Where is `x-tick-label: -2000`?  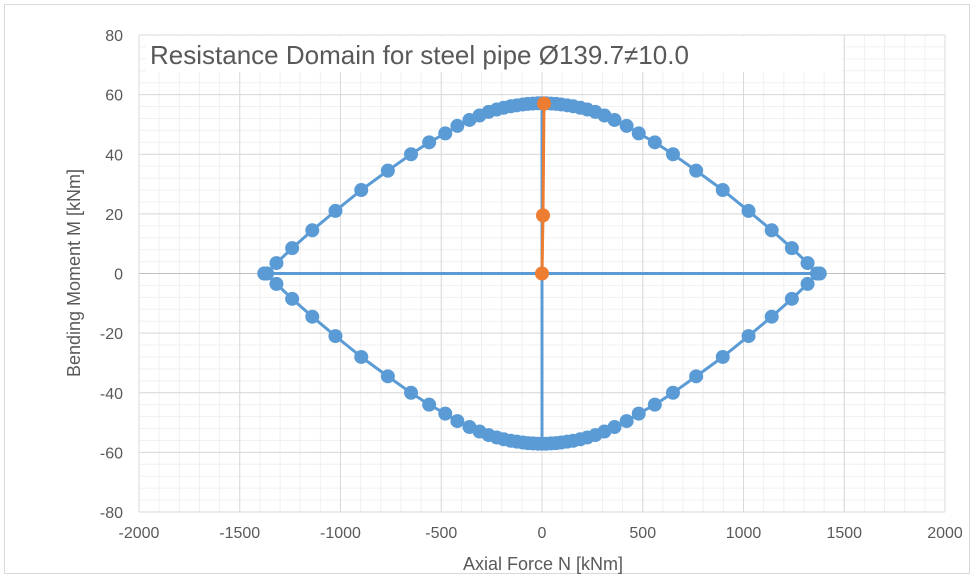
x-tick-label: -2000 is located at coordinates (139, 533).